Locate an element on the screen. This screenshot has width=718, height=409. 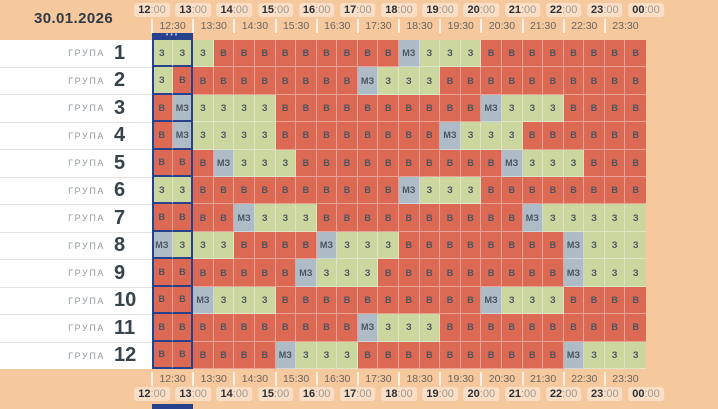
group-row: ГРУПА 11 is located at coordinates (76, 329).